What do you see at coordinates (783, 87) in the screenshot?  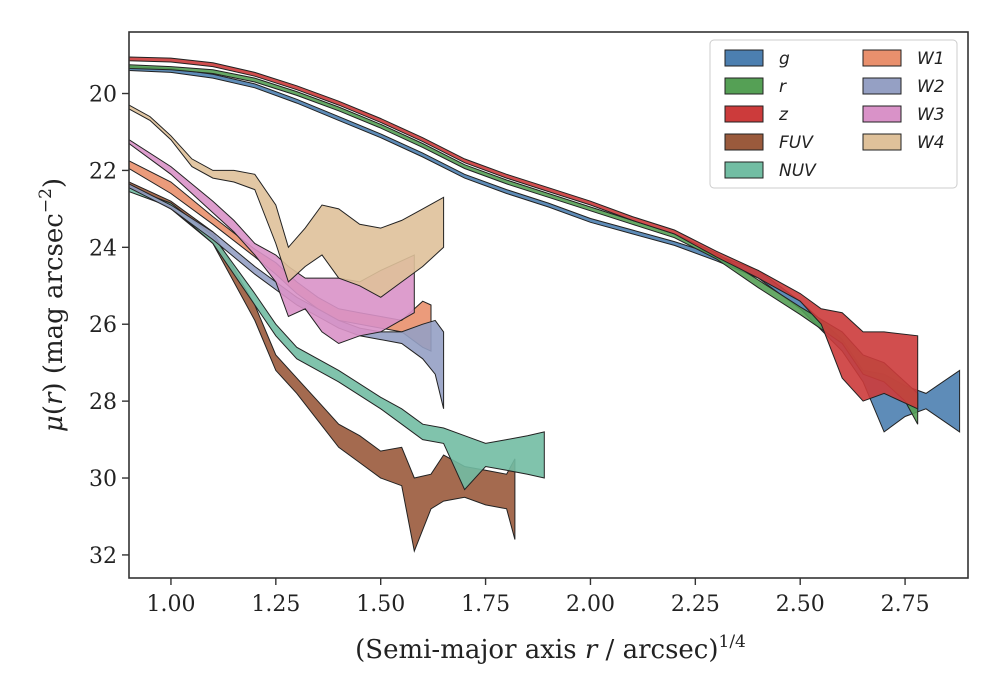 I see `legend-label: r` at bounding box center [783, 87].